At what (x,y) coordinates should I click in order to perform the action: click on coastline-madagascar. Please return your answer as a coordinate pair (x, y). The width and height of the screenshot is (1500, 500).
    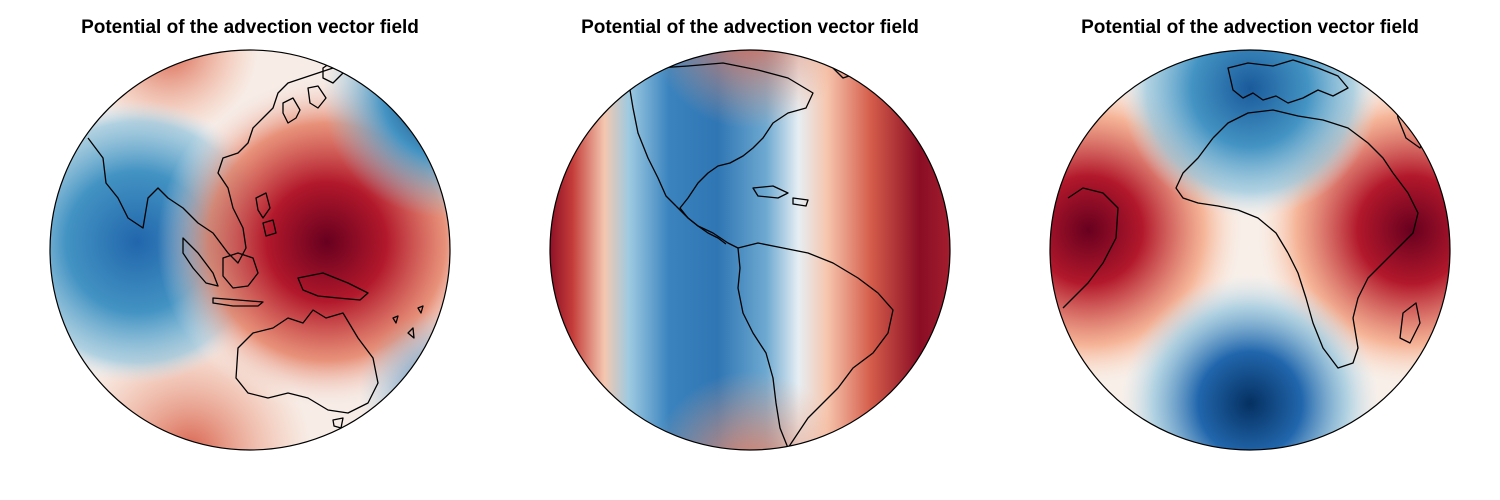
    Looking at the image, I should click on (1410, 323).